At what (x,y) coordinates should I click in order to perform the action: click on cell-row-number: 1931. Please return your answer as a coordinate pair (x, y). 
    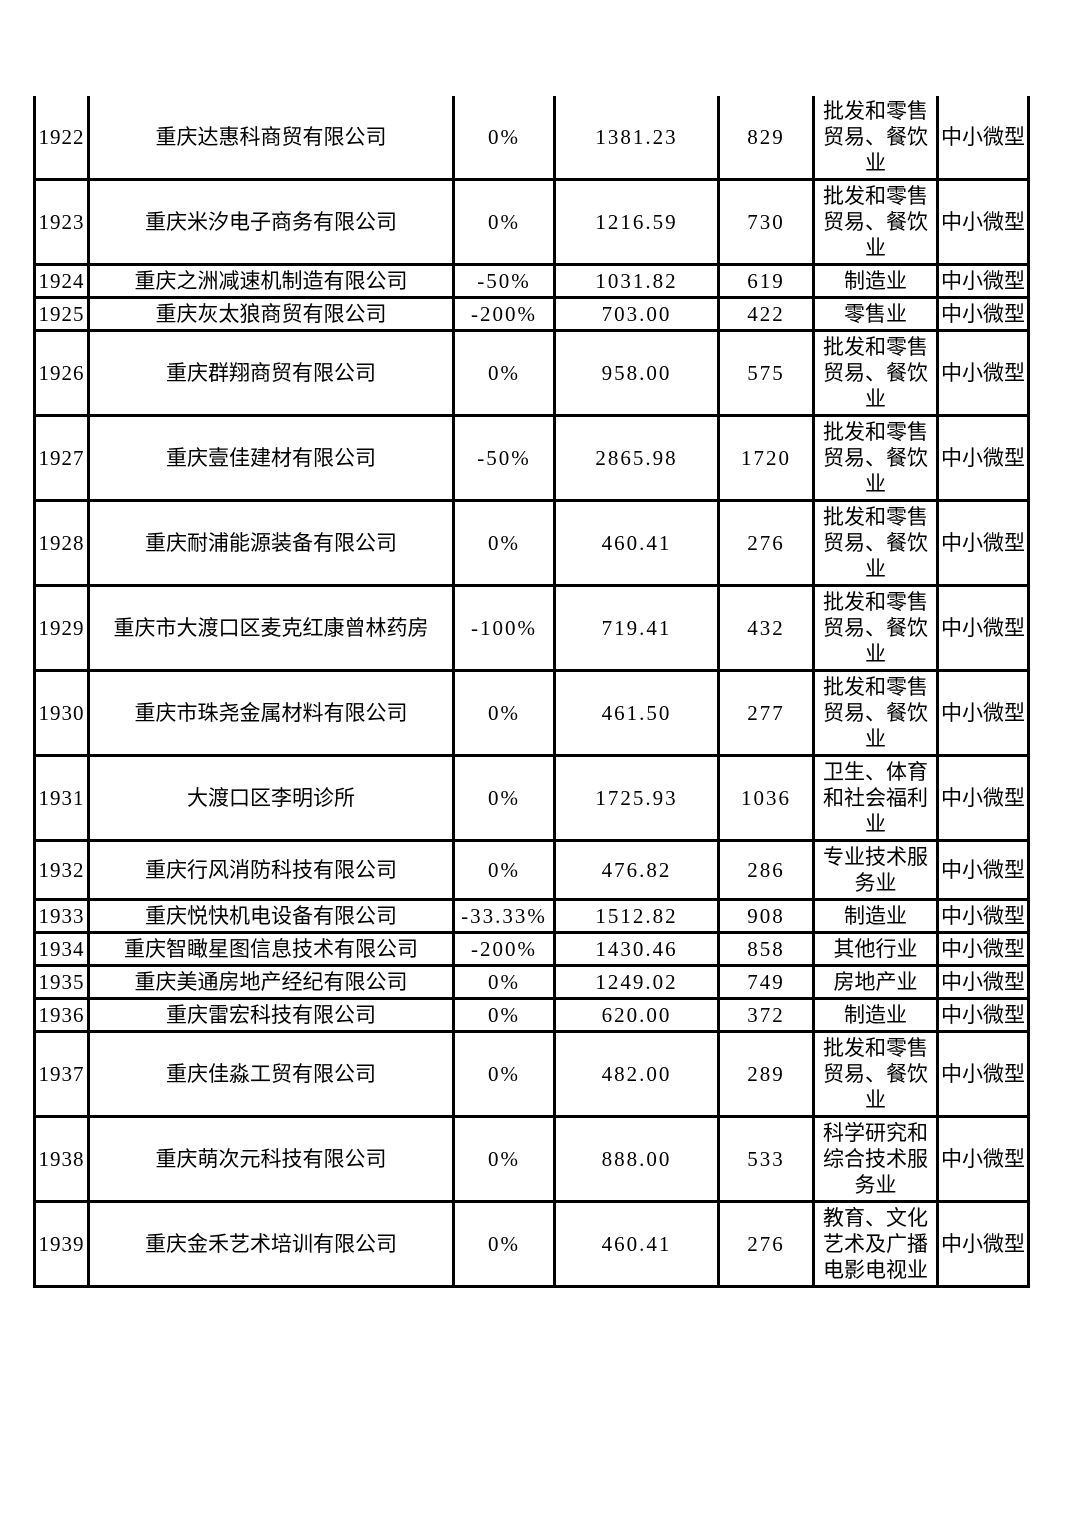
    Looking at the image, I should click on (61, 798).